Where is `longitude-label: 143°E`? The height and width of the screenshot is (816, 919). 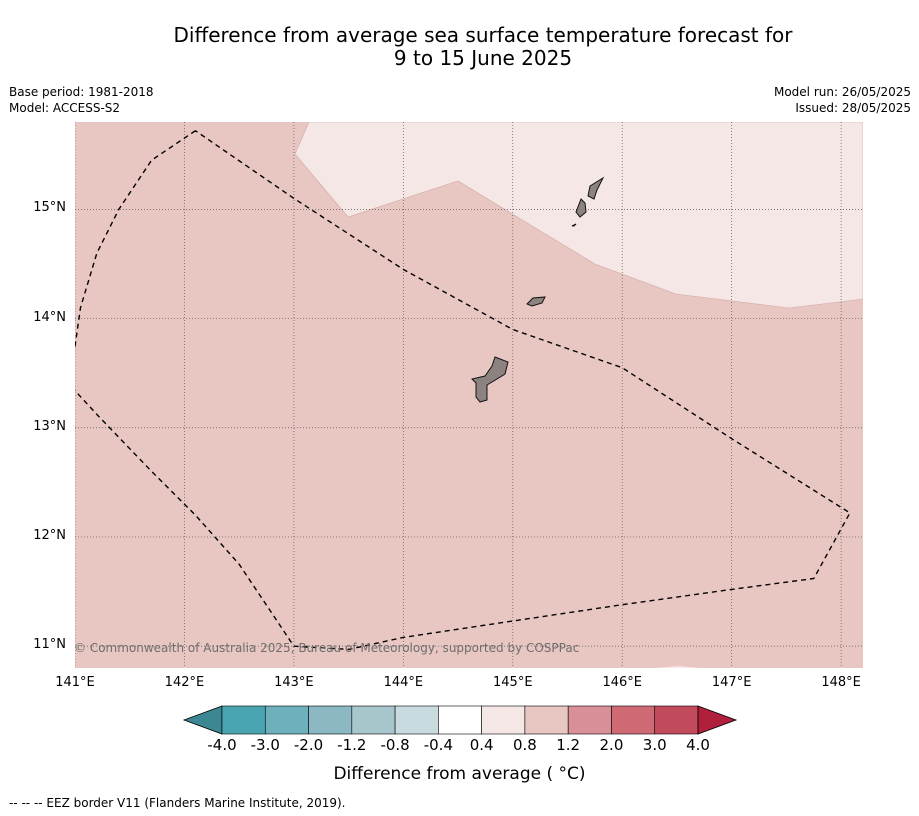 longitude-label: 143°E is located at coordinates (294, 682).